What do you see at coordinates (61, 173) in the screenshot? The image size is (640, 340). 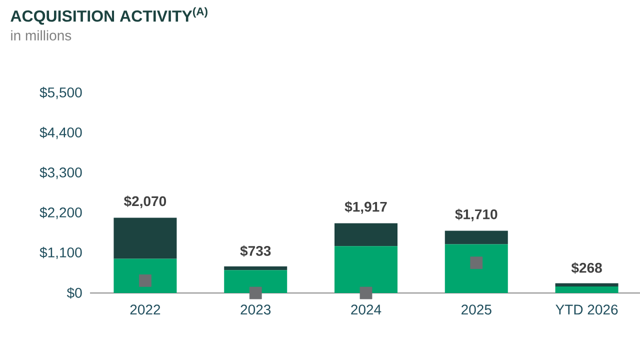 I see `y-tick-label: $3,300` at bounding box center [61, 173].